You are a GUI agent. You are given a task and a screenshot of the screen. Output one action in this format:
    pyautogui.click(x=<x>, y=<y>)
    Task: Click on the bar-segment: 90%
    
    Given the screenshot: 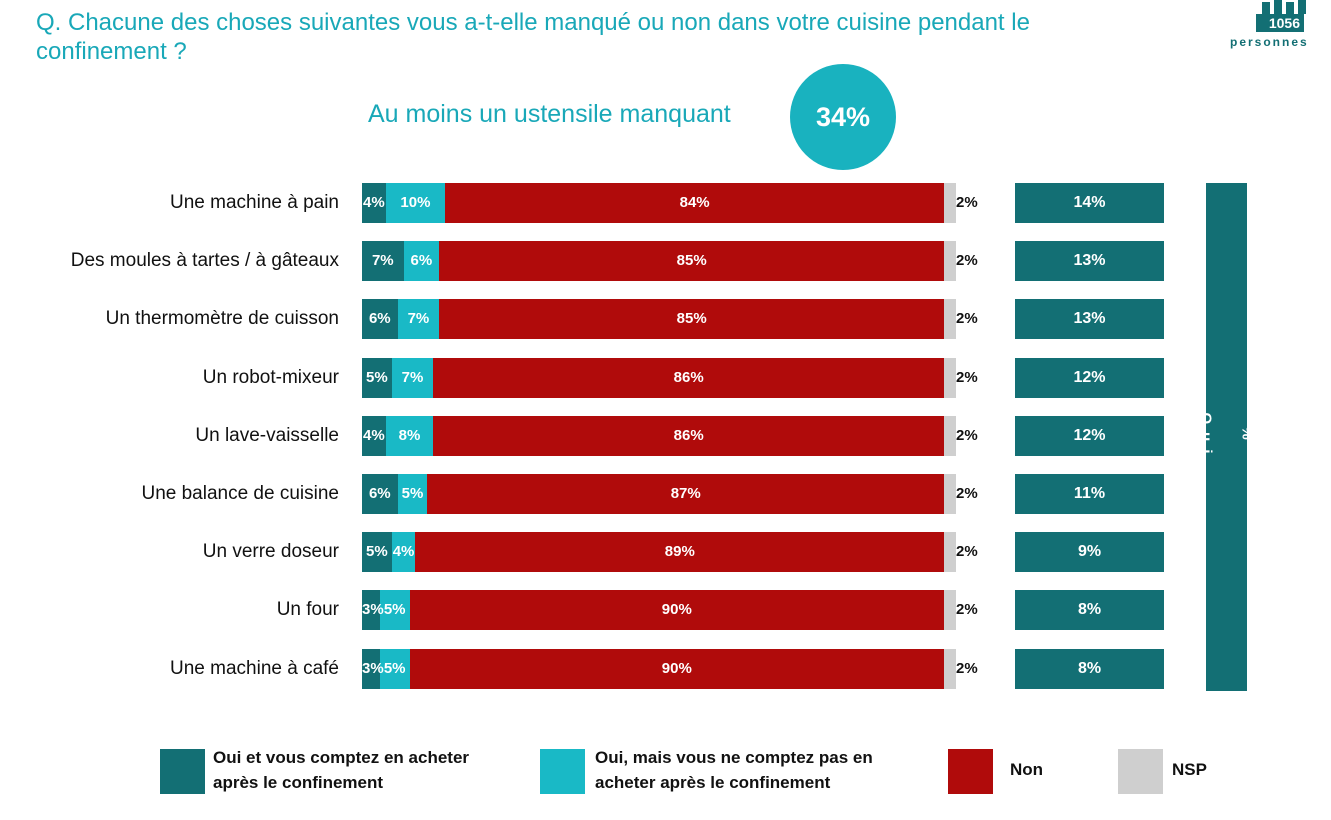 What is the action you would take?
    pyautogui.click(x=677, y=668)
    